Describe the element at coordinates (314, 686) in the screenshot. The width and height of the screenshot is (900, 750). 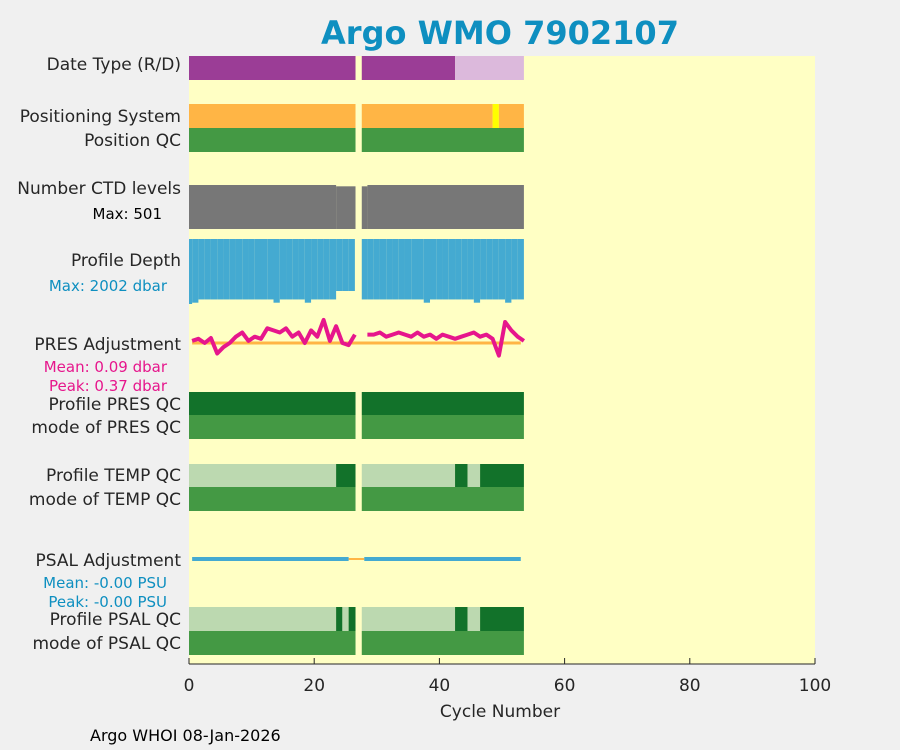
I see `x-tick-label-20: 20` at that location.